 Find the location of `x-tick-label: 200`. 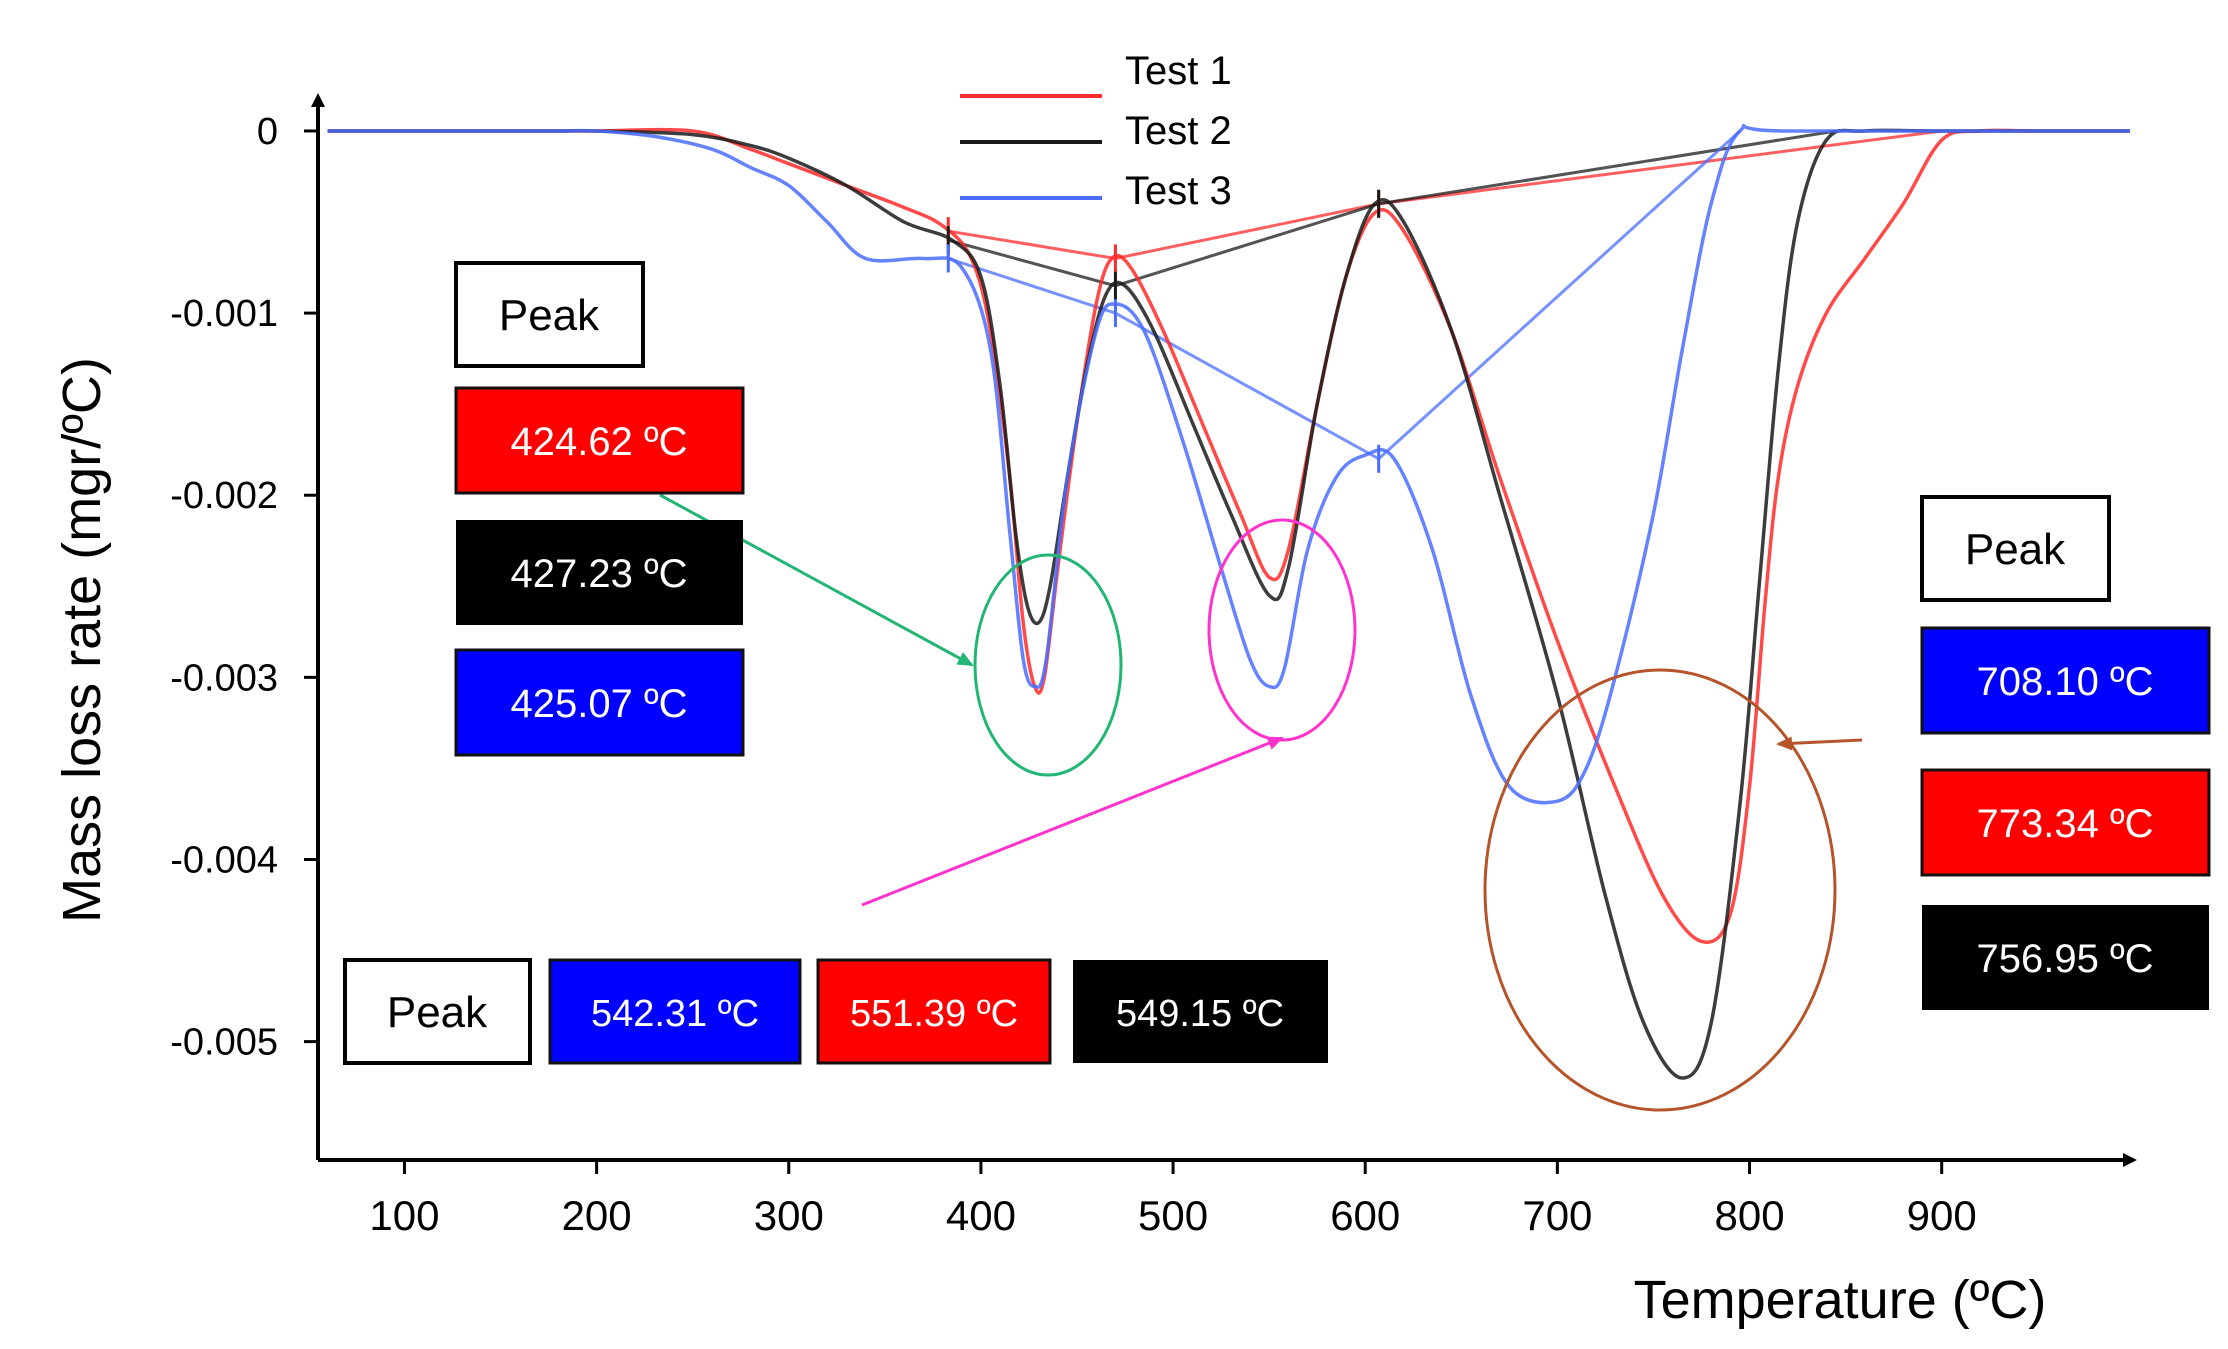

x-tick-label: 200 is located at coordinates (597, 1215).